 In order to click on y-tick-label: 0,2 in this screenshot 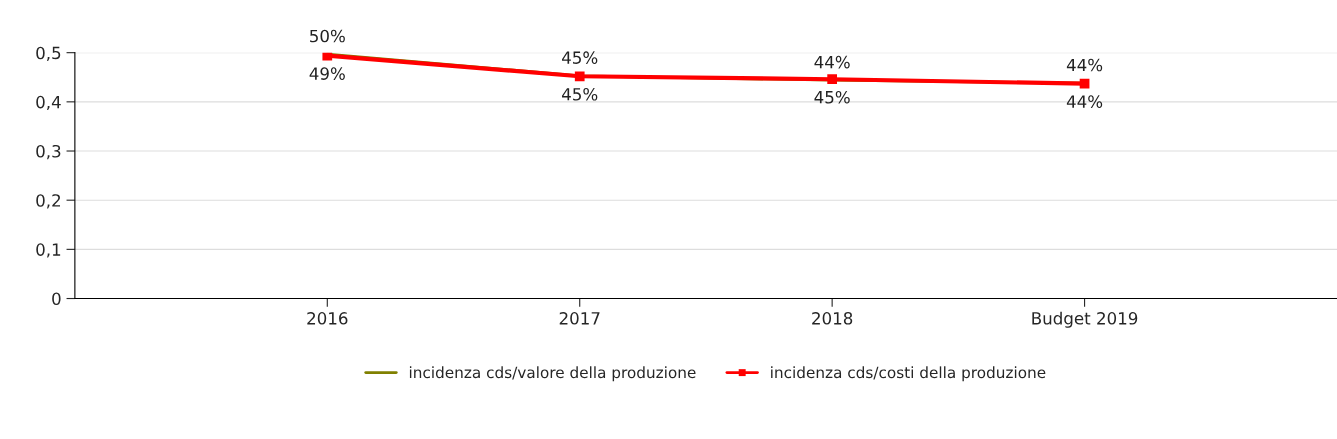, I will do `click(48, 201)`.